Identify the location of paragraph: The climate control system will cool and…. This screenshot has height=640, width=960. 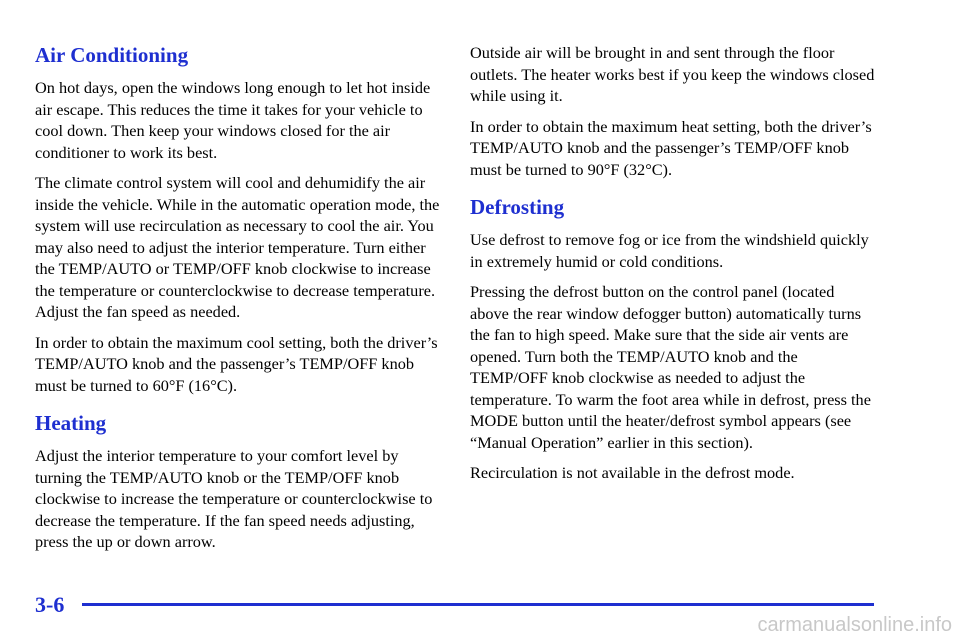
(237, 247).